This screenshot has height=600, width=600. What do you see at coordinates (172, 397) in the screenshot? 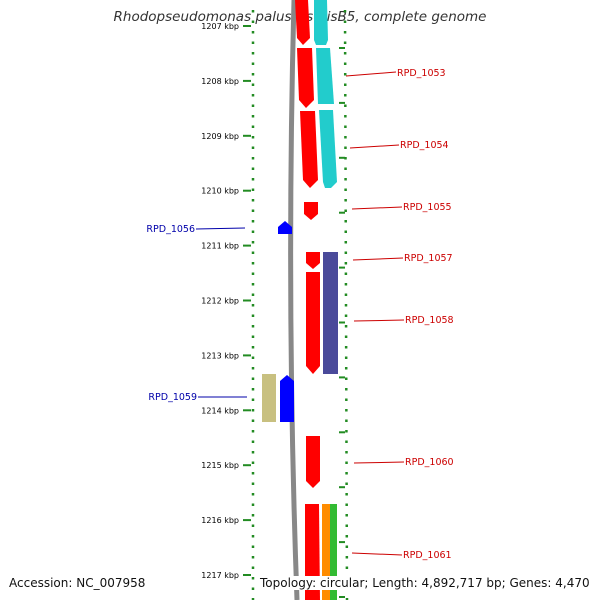
I see `gene-label-rpd-1059: RPD_1059` at bounding box center [172, 397].